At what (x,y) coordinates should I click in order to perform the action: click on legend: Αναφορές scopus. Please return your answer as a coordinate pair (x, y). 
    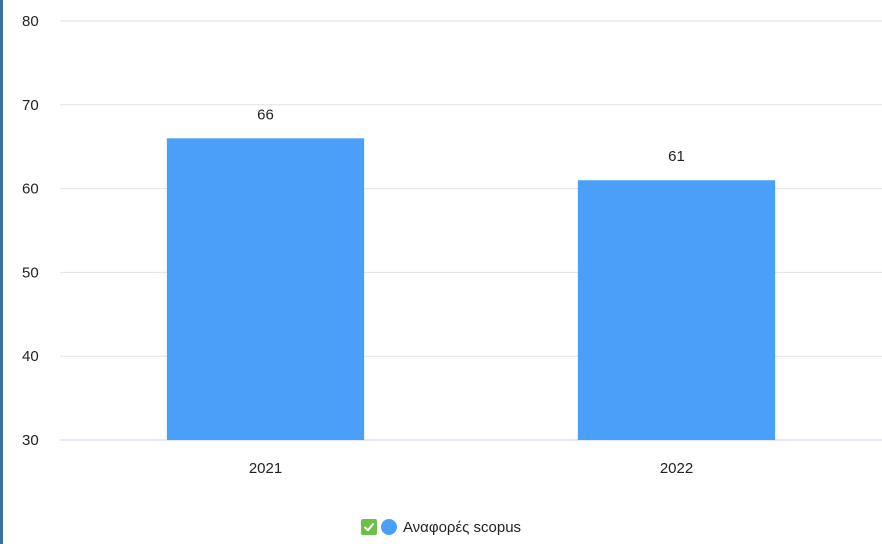
    Looking at the image, I should click on (441, 527).